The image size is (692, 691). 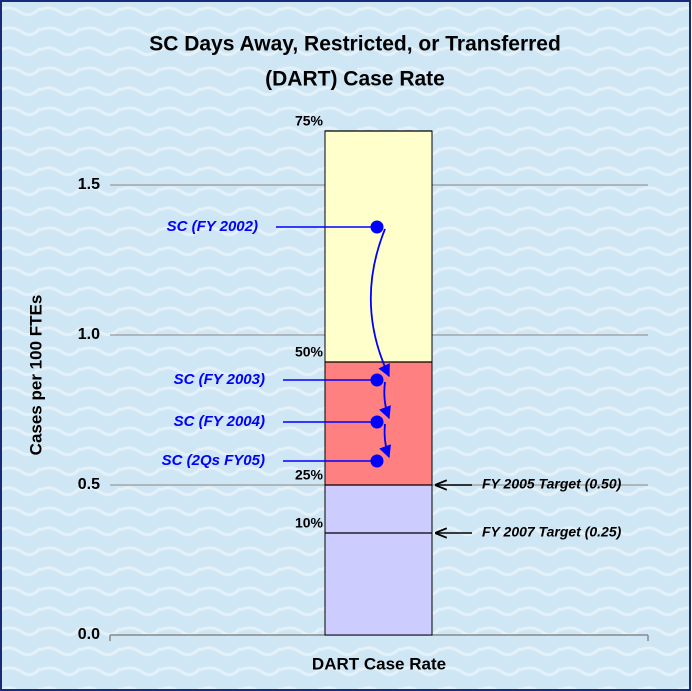 What do you see at coordinates (89, 634) in the screenshot?
I see `y-tick-label: 0.0` at bounding box center [89, 634].